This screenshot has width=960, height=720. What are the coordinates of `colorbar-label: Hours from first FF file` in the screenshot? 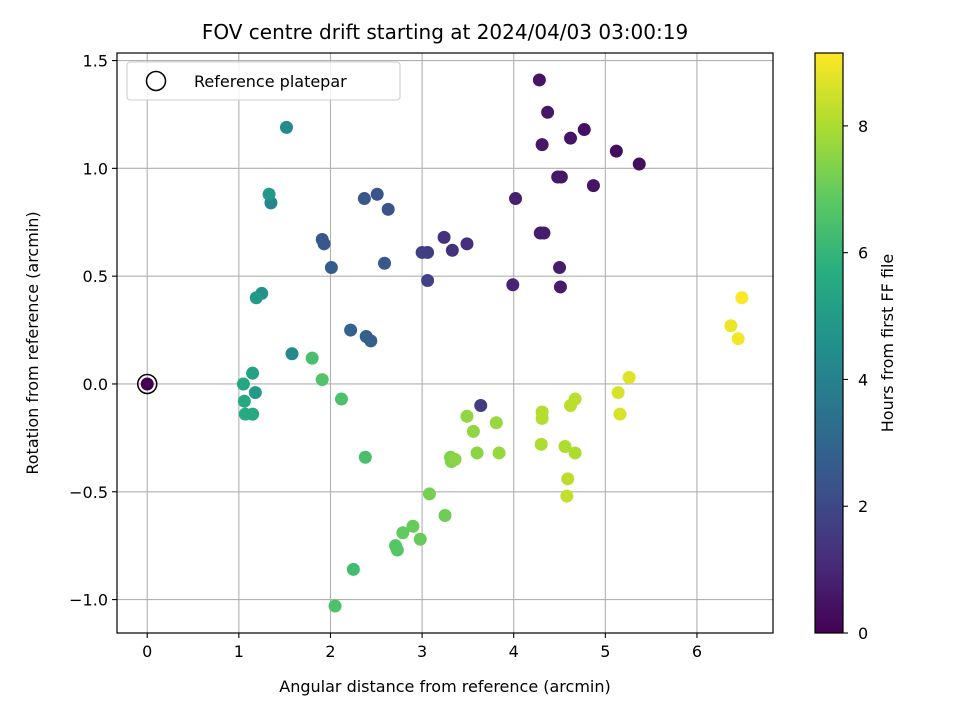 It's located at (887, 343).